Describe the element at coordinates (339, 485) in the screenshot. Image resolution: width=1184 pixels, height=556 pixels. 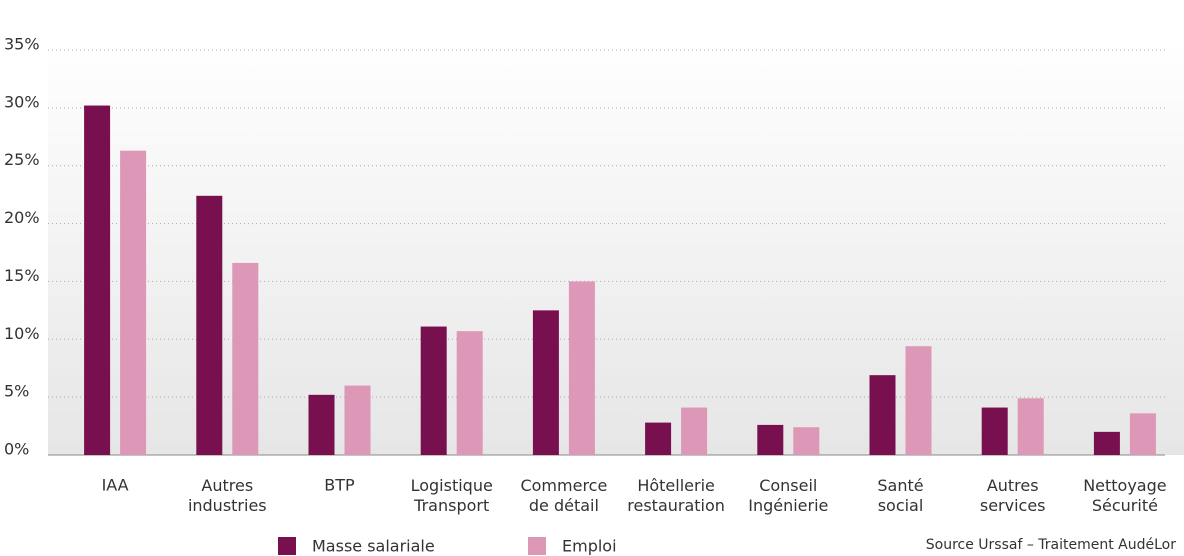
I see `x-tick-label: BTP` at that location.